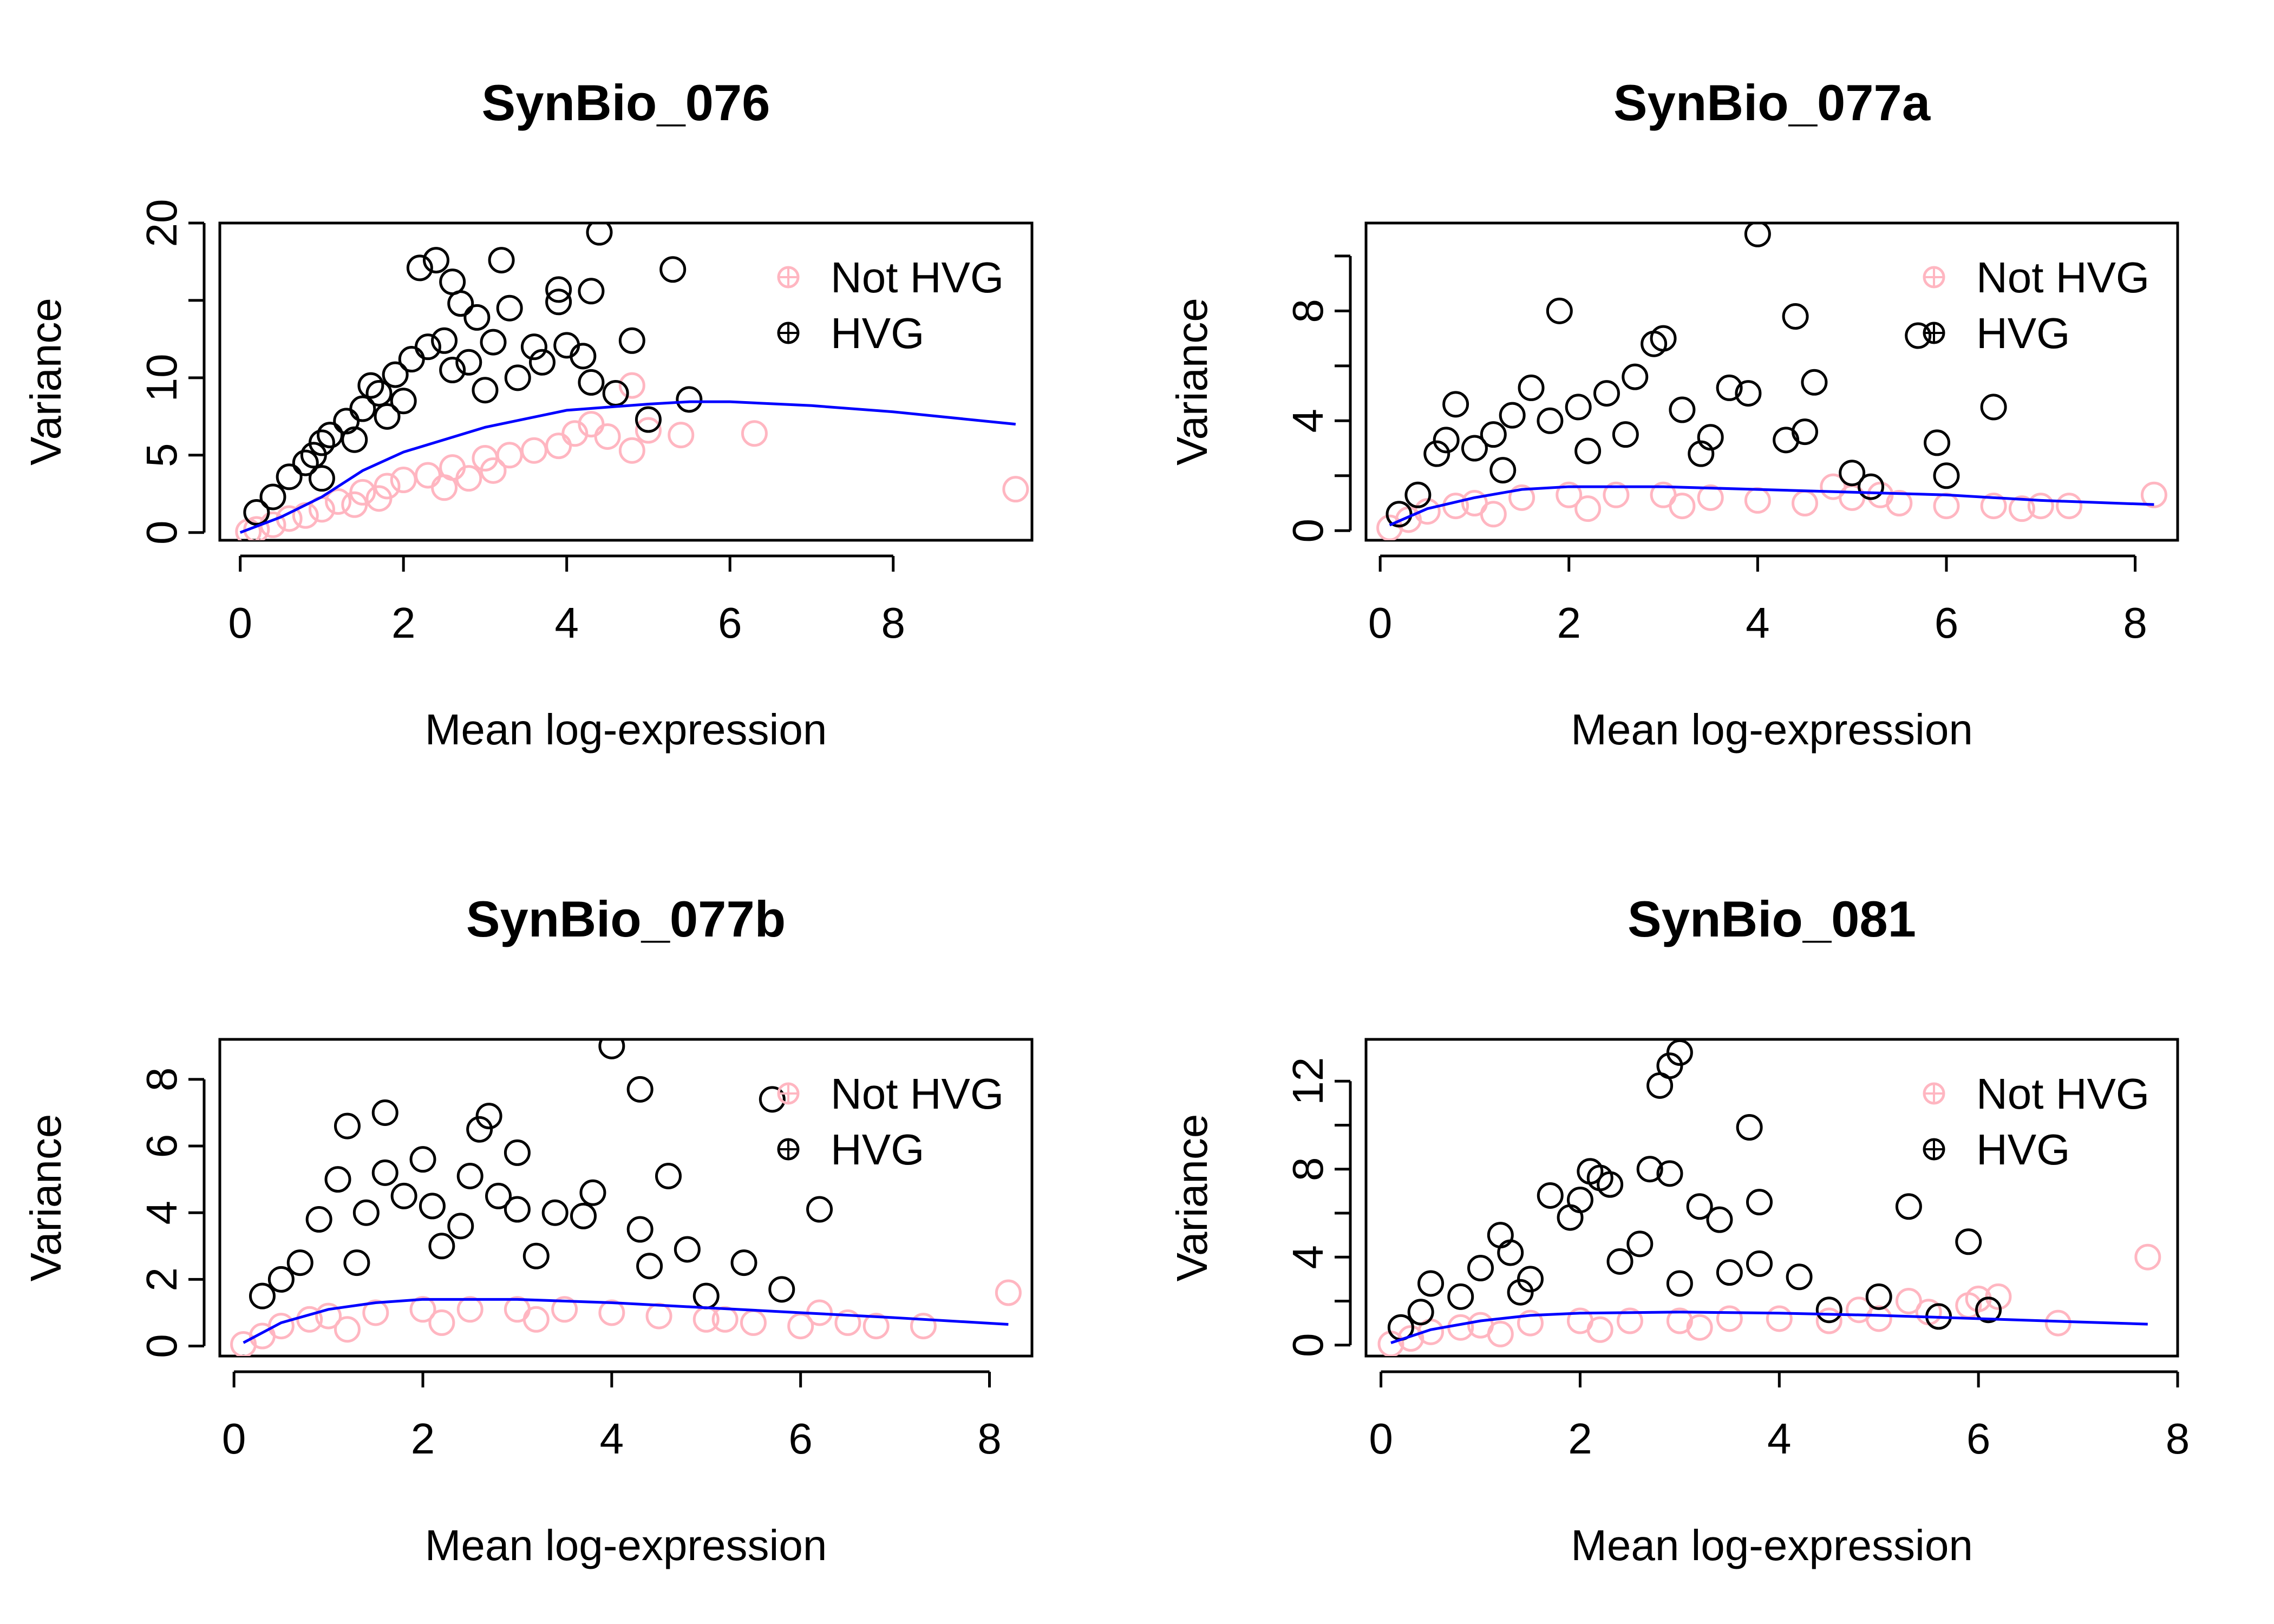 This screenshot has width=2274, height=1624. Describe the element at coordinates (626, 1321) in the screenshot. I see `trend-line` at that location.